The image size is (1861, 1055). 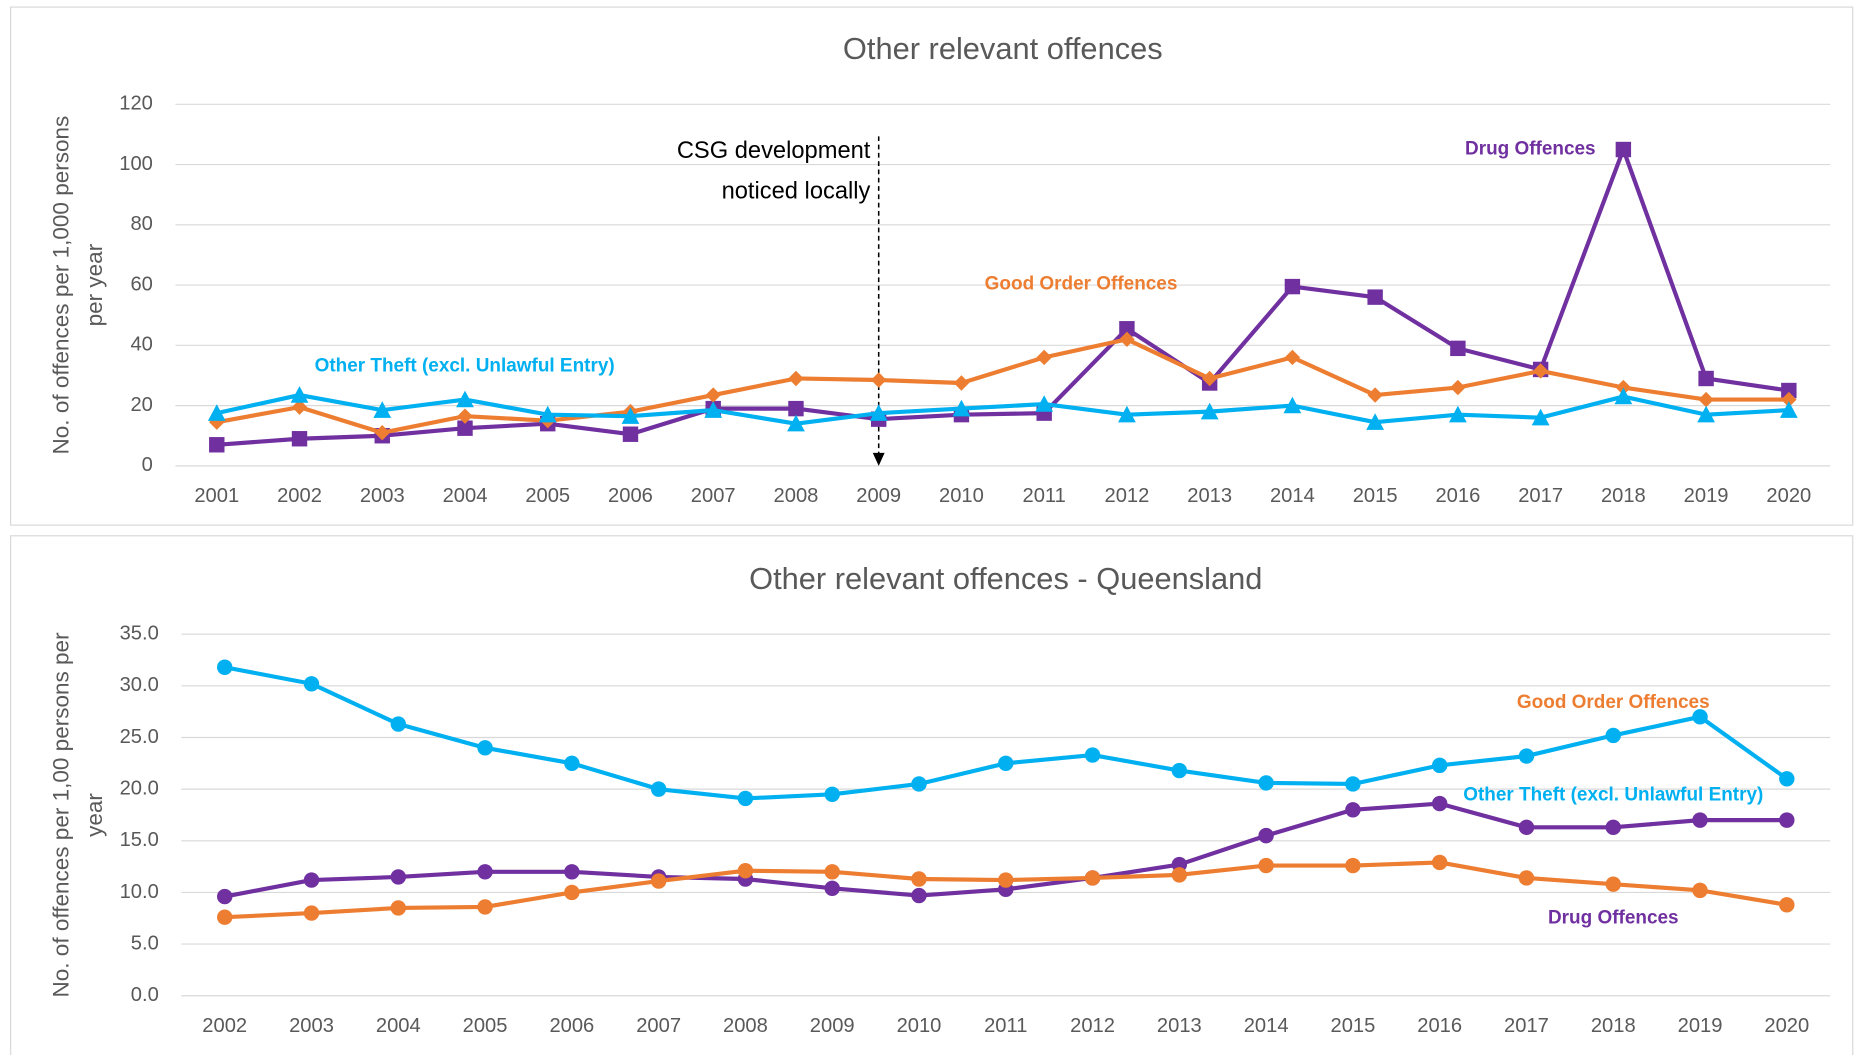 What do you see at coordinates (147, 465) in the screenshot?
I see `y-tick-label: 0` at bounding box center [147, 465].